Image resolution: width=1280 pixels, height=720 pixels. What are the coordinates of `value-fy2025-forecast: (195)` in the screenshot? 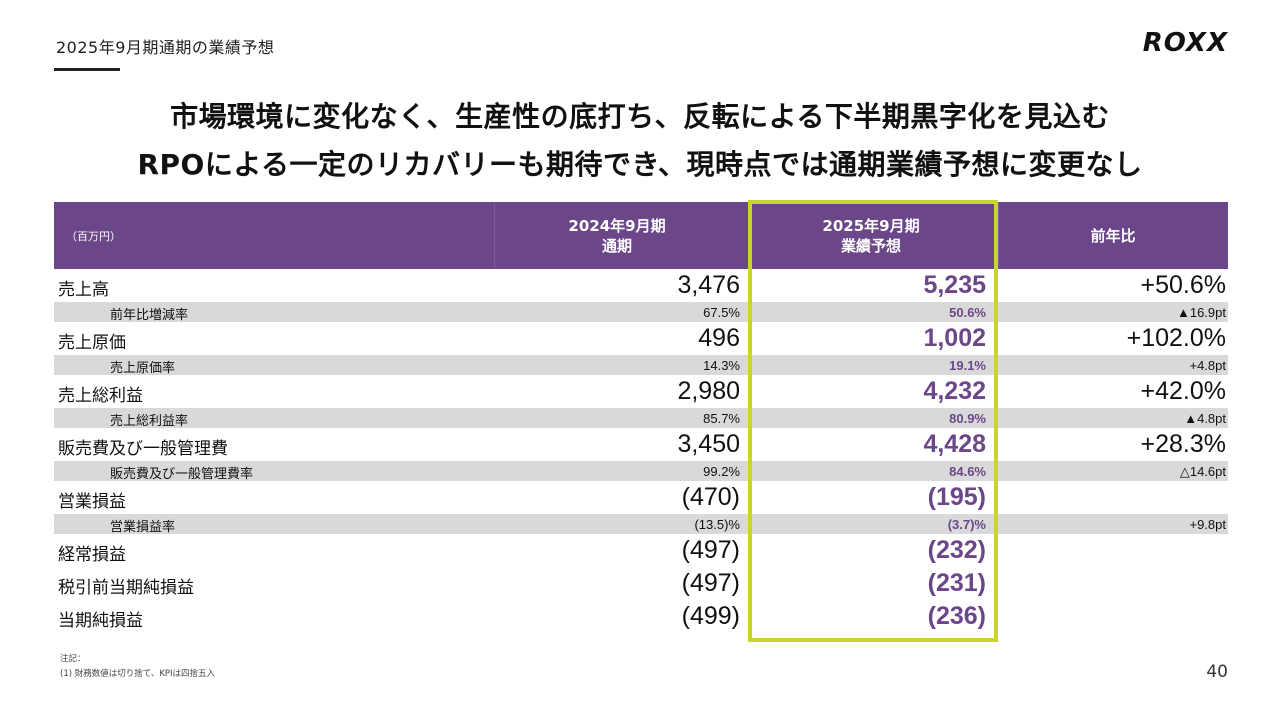 It's located at (956, 497).